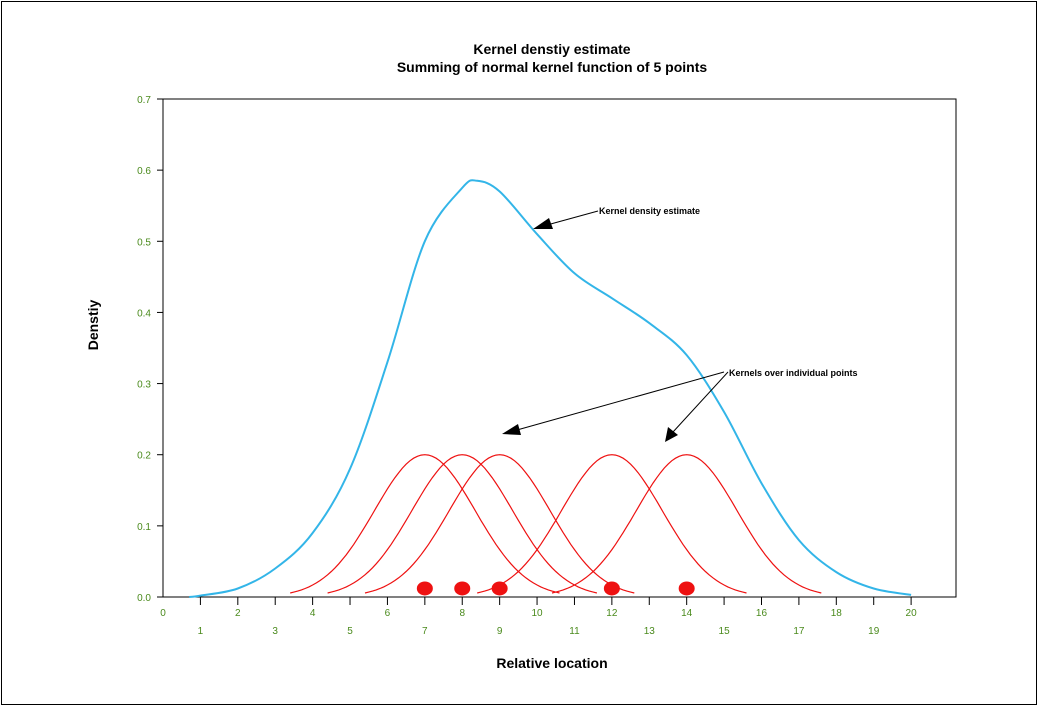  What do you see at coordinates (150, 349) in the screenshot?
I see `y-axis: 0.0 0.1 0.2 0.3 0.4 0.5 0.6 0.7` at bounding box center [150, 349].